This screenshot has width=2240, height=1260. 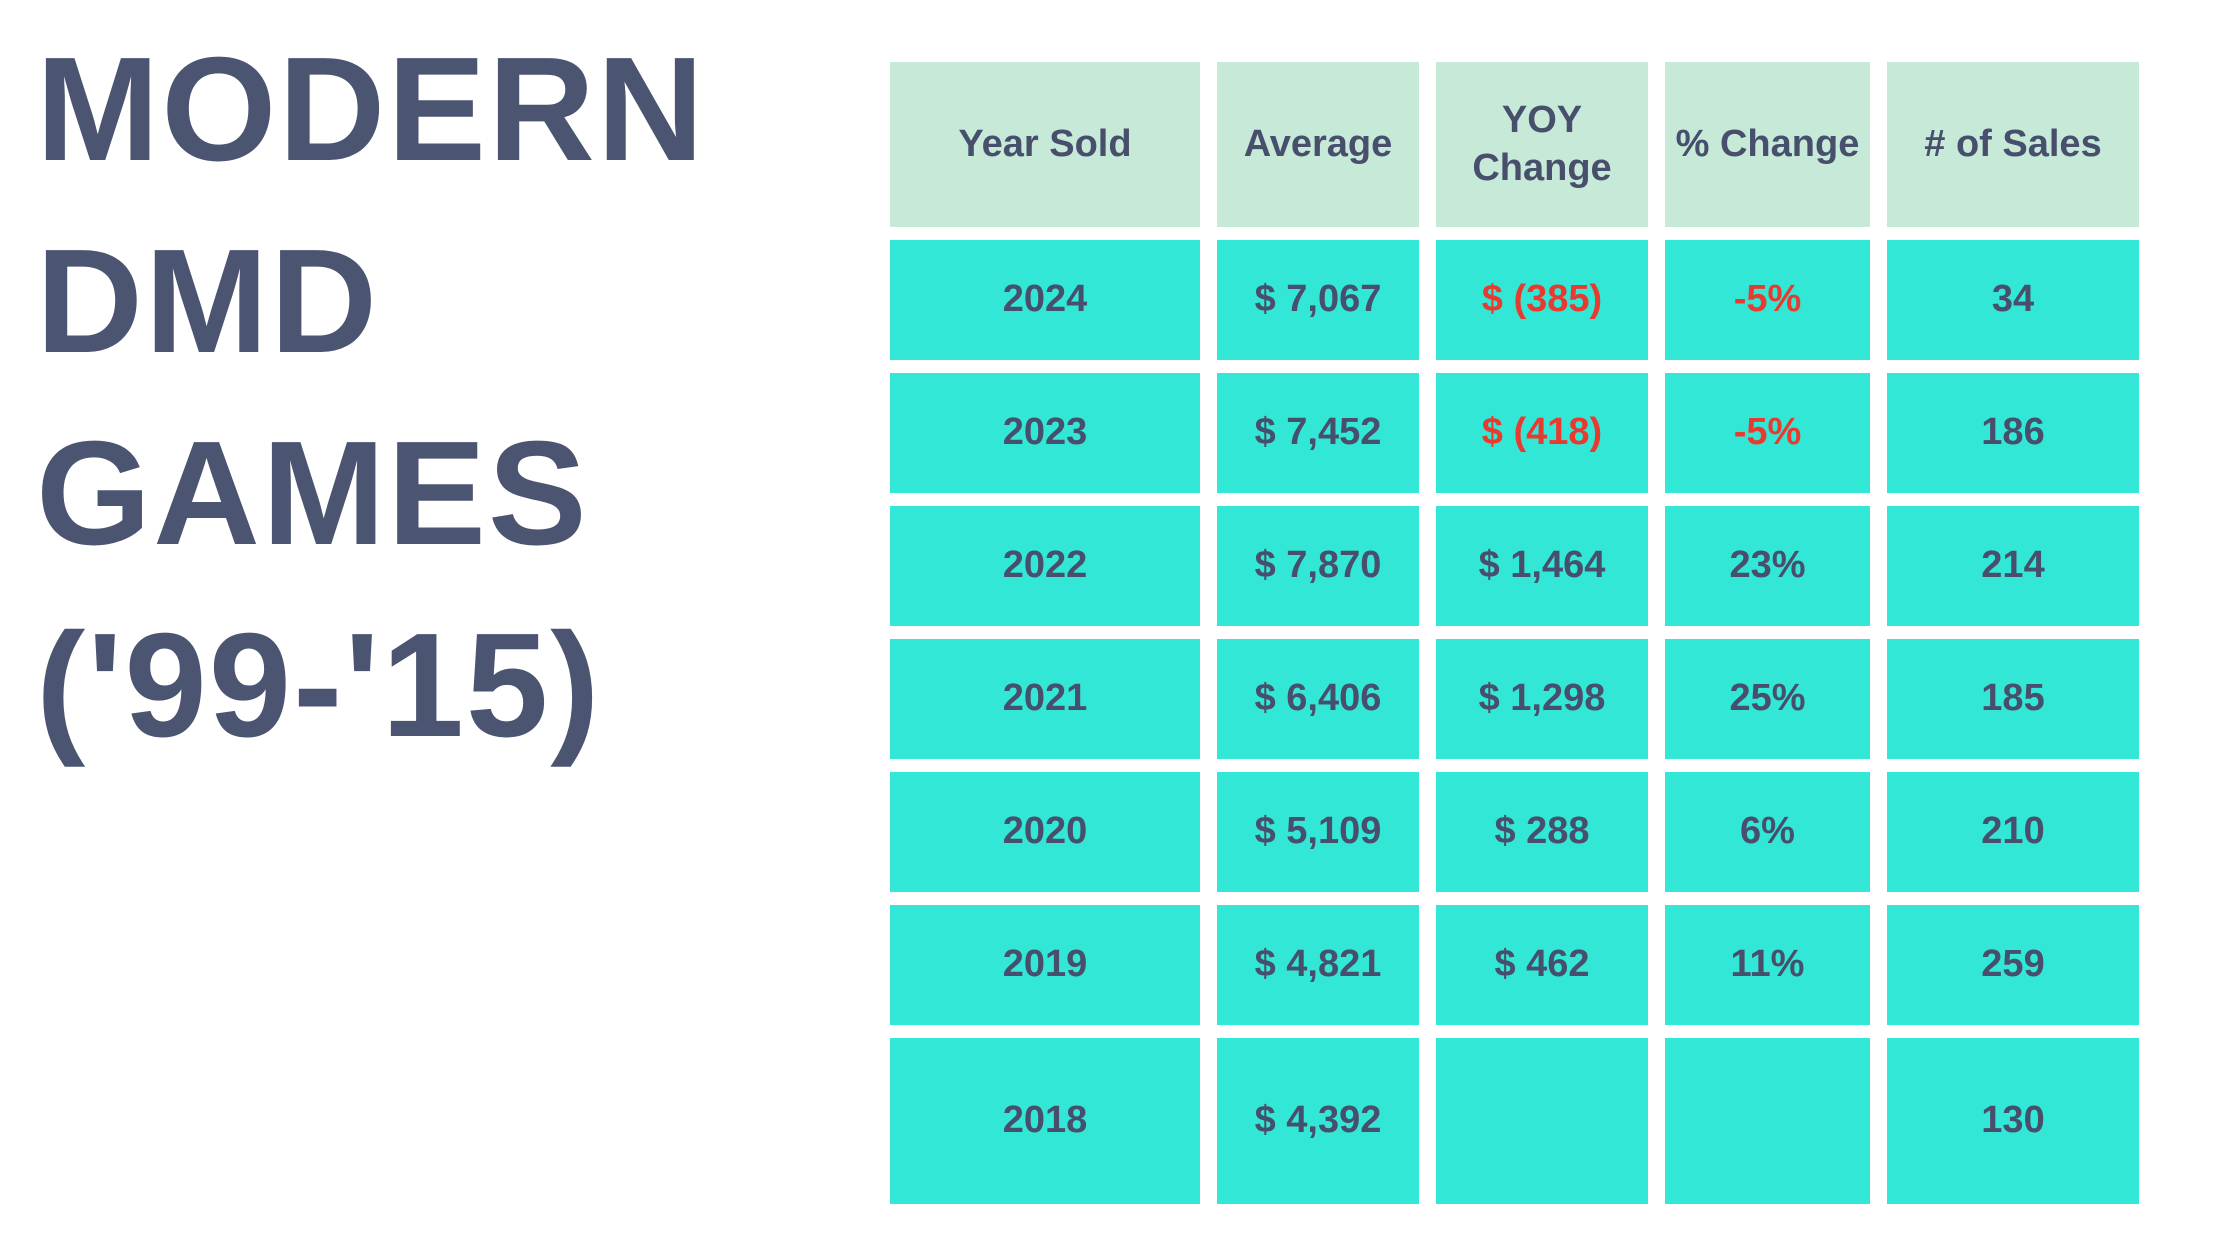 I want to click on cell-average: $ 6,406, so click(x=1318, y=699).